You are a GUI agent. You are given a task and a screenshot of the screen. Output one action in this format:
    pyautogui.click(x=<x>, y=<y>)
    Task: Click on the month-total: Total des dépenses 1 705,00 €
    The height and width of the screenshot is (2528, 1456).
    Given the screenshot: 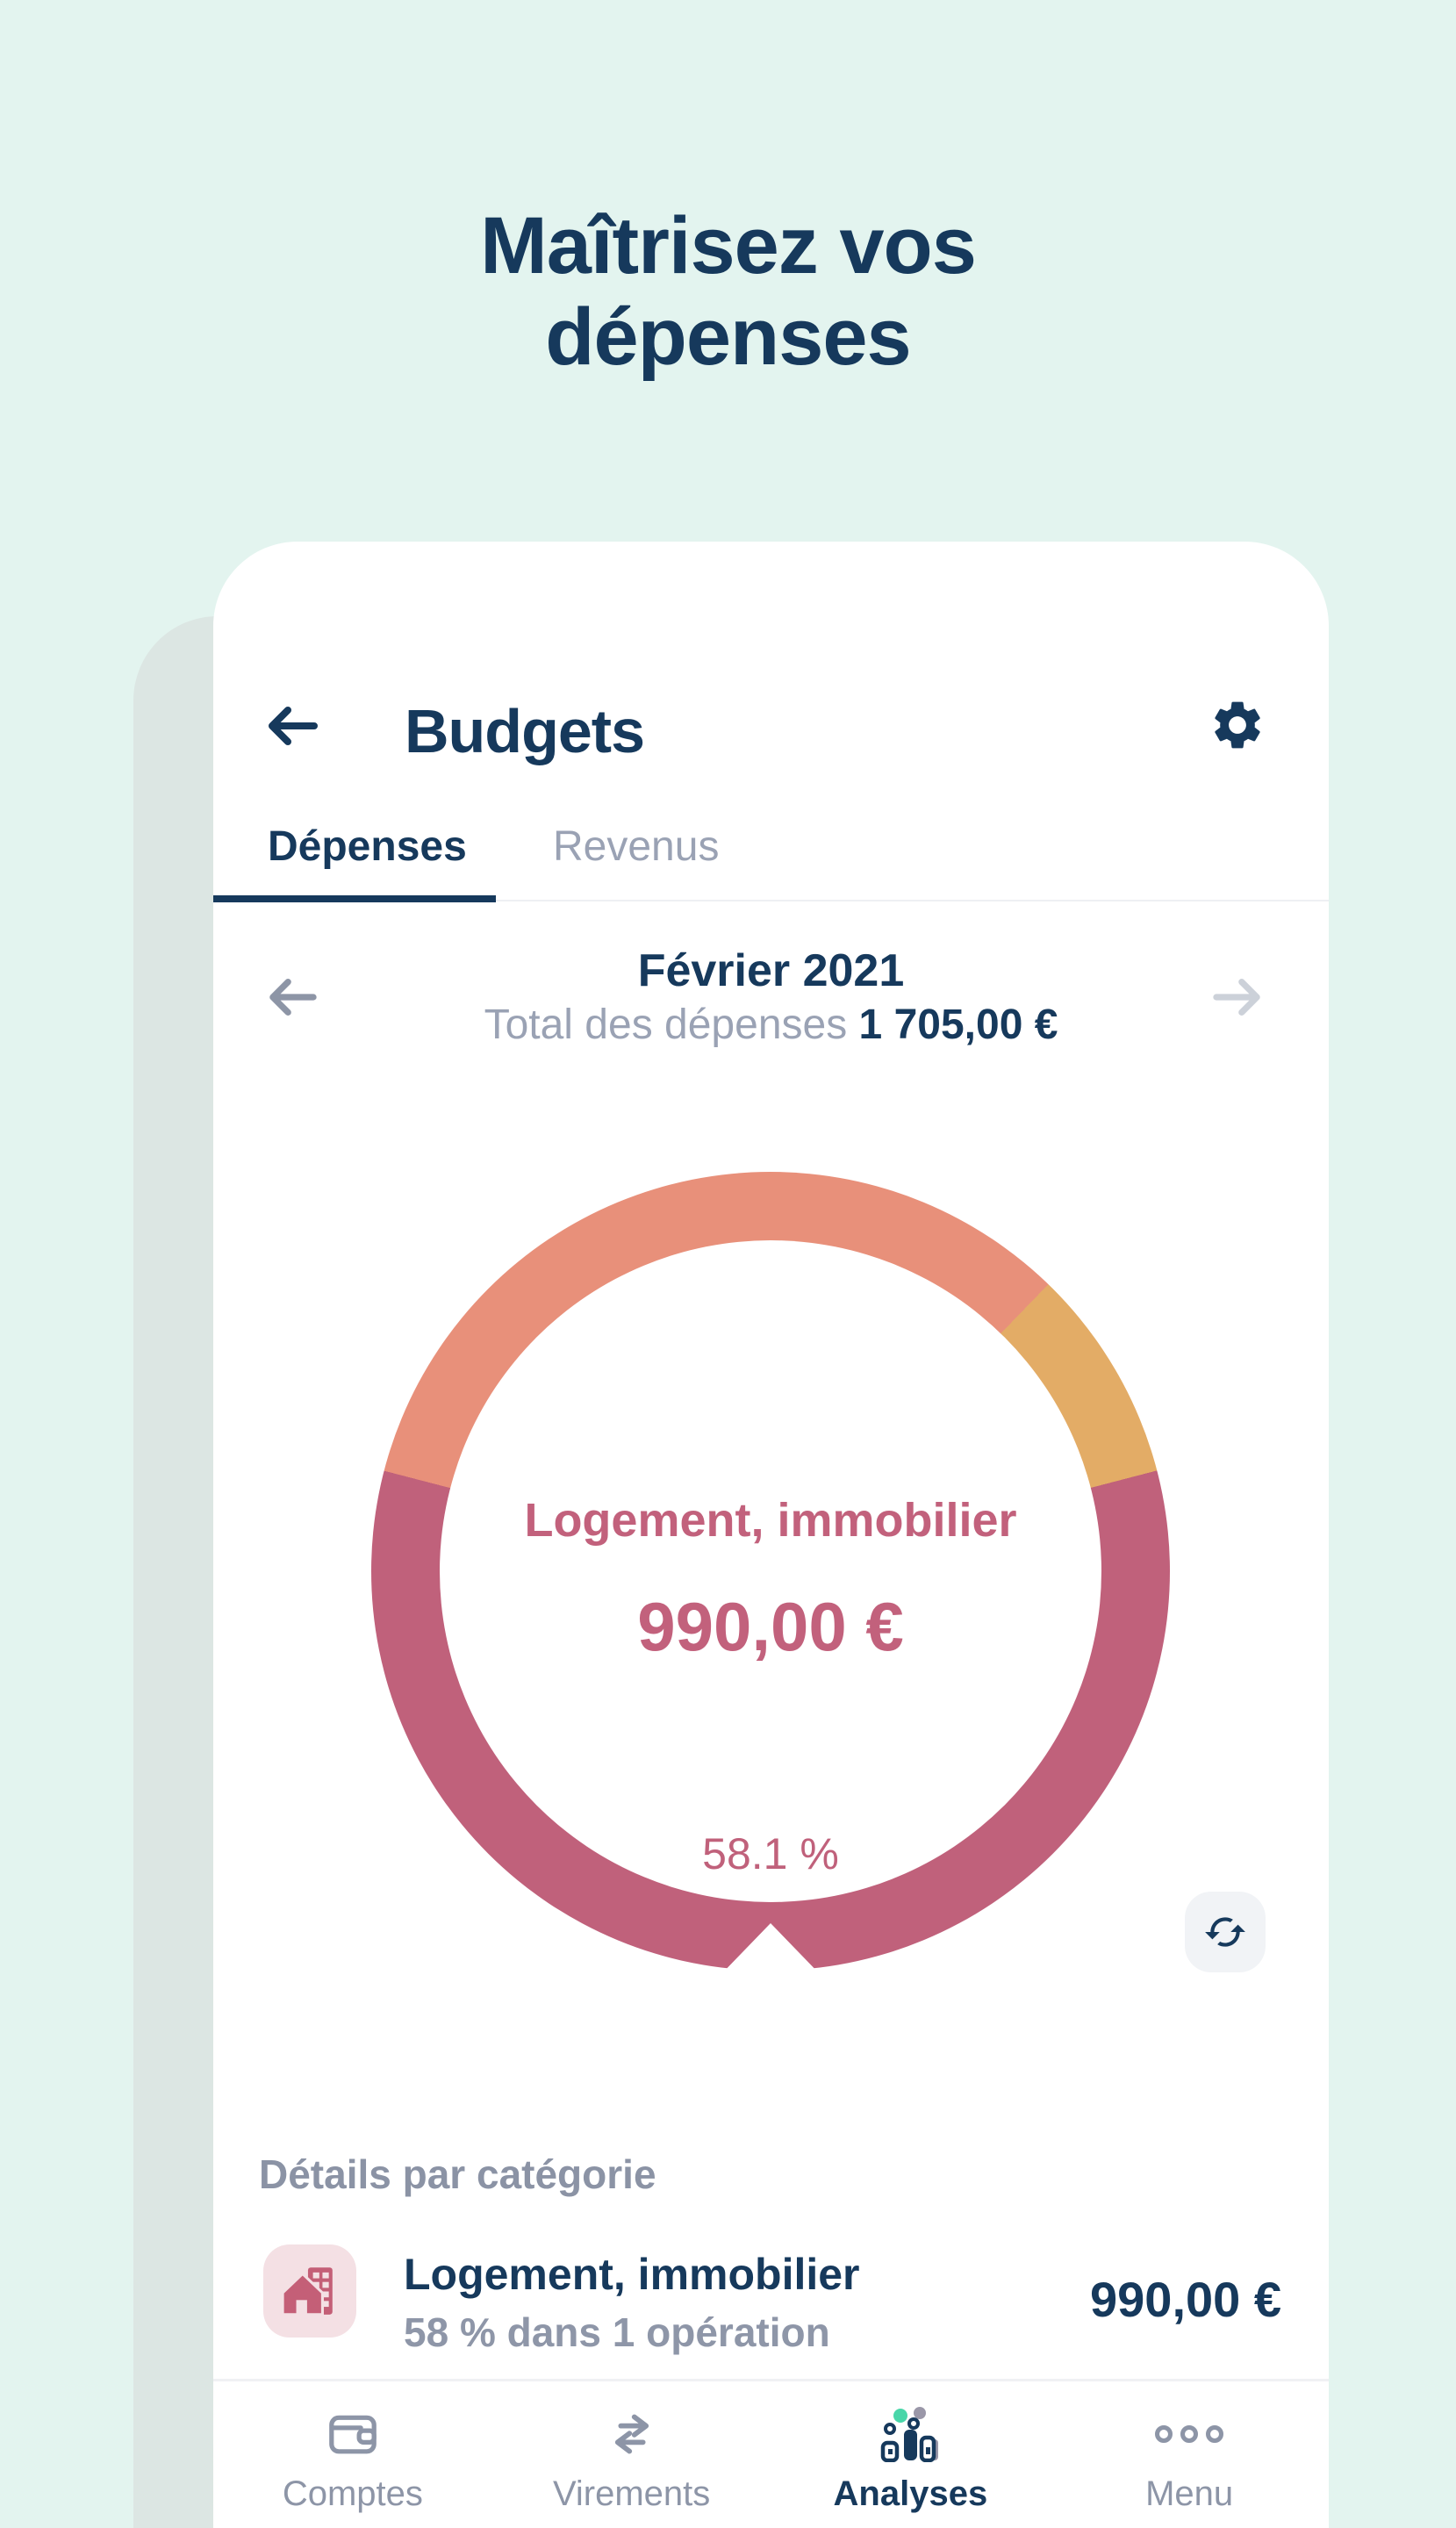 What is the action you would take?
    pyautogui.click(x=771, y=1026)
    